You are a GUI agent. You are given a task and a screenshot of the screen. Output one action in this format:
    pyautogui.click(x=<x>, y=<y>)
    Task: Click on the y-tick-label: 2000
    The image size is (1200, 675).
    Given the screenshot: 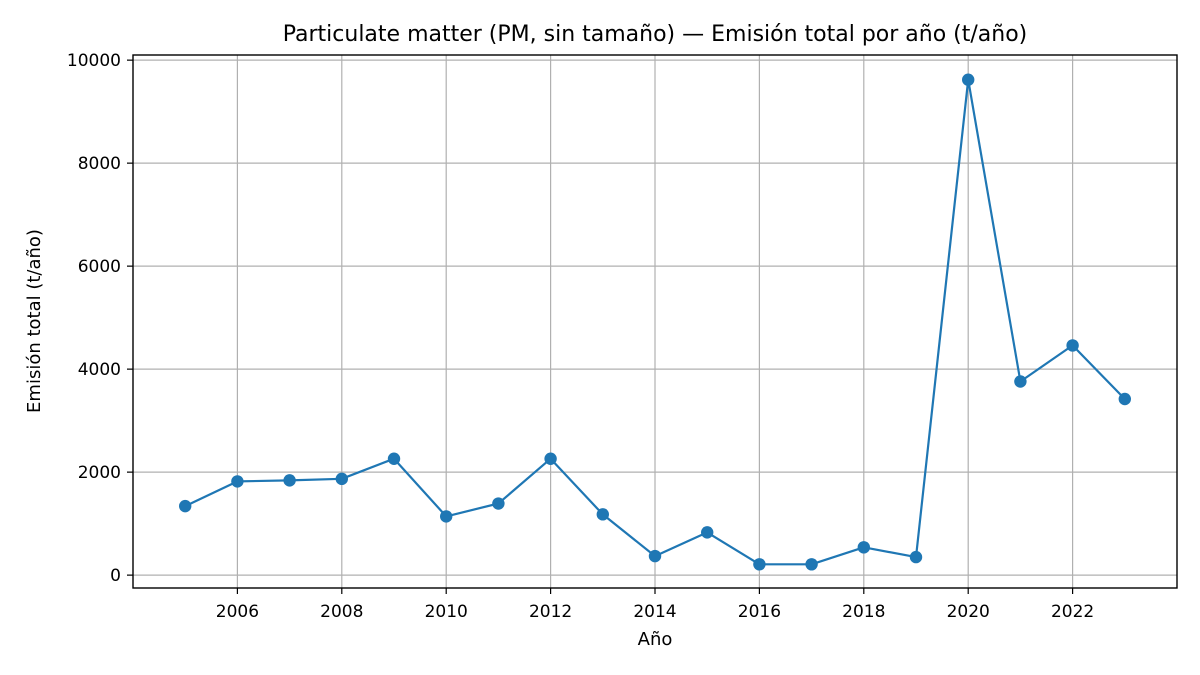 What is the action you would take?
    pyautogui.click(x=99, y=473)
    